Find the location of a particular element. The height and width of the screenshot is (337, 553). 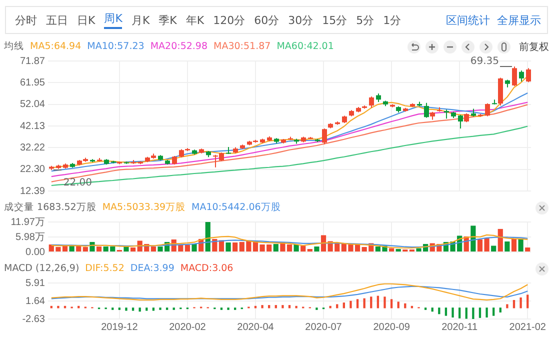

text: 60分 is located at coordinates (267, 20).